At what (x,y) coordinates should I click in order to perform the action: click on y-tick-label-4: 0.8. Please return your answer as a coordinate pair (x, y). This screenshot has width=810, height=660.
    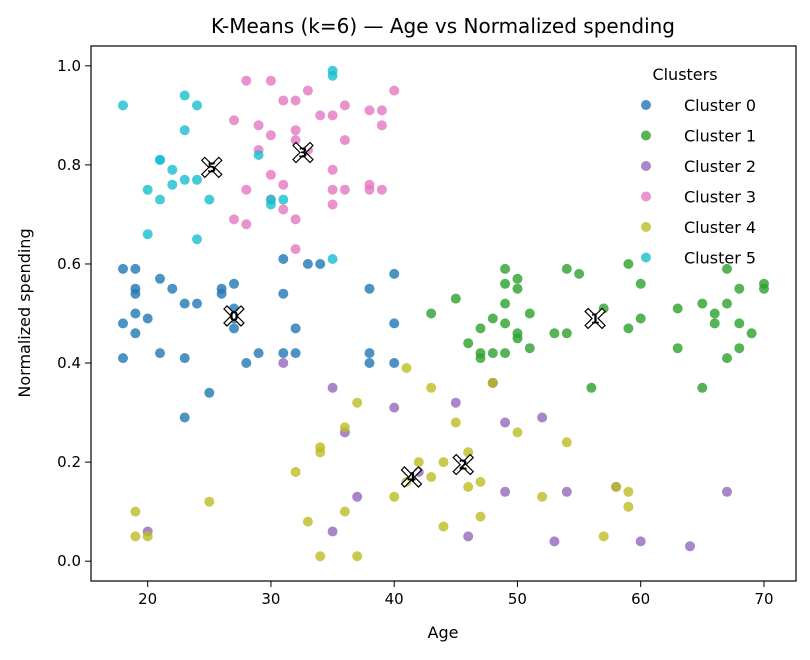
    Looking at the image, I should click on (69, 165).